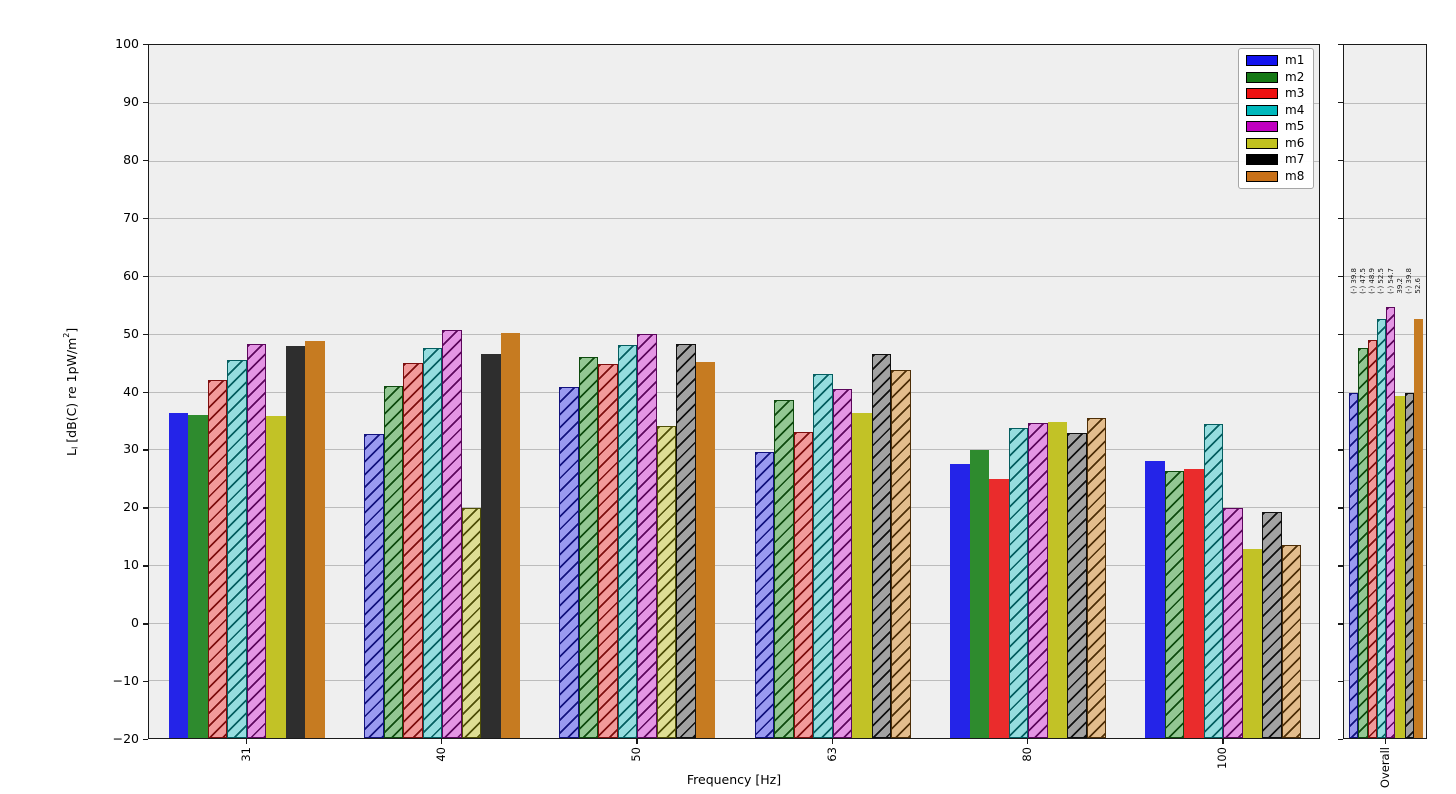 This screenshot has height=794, width=1456. Describe the element at coordinates (831, 754) in the screenshot. I see `x-tick-label: 63` at that location.